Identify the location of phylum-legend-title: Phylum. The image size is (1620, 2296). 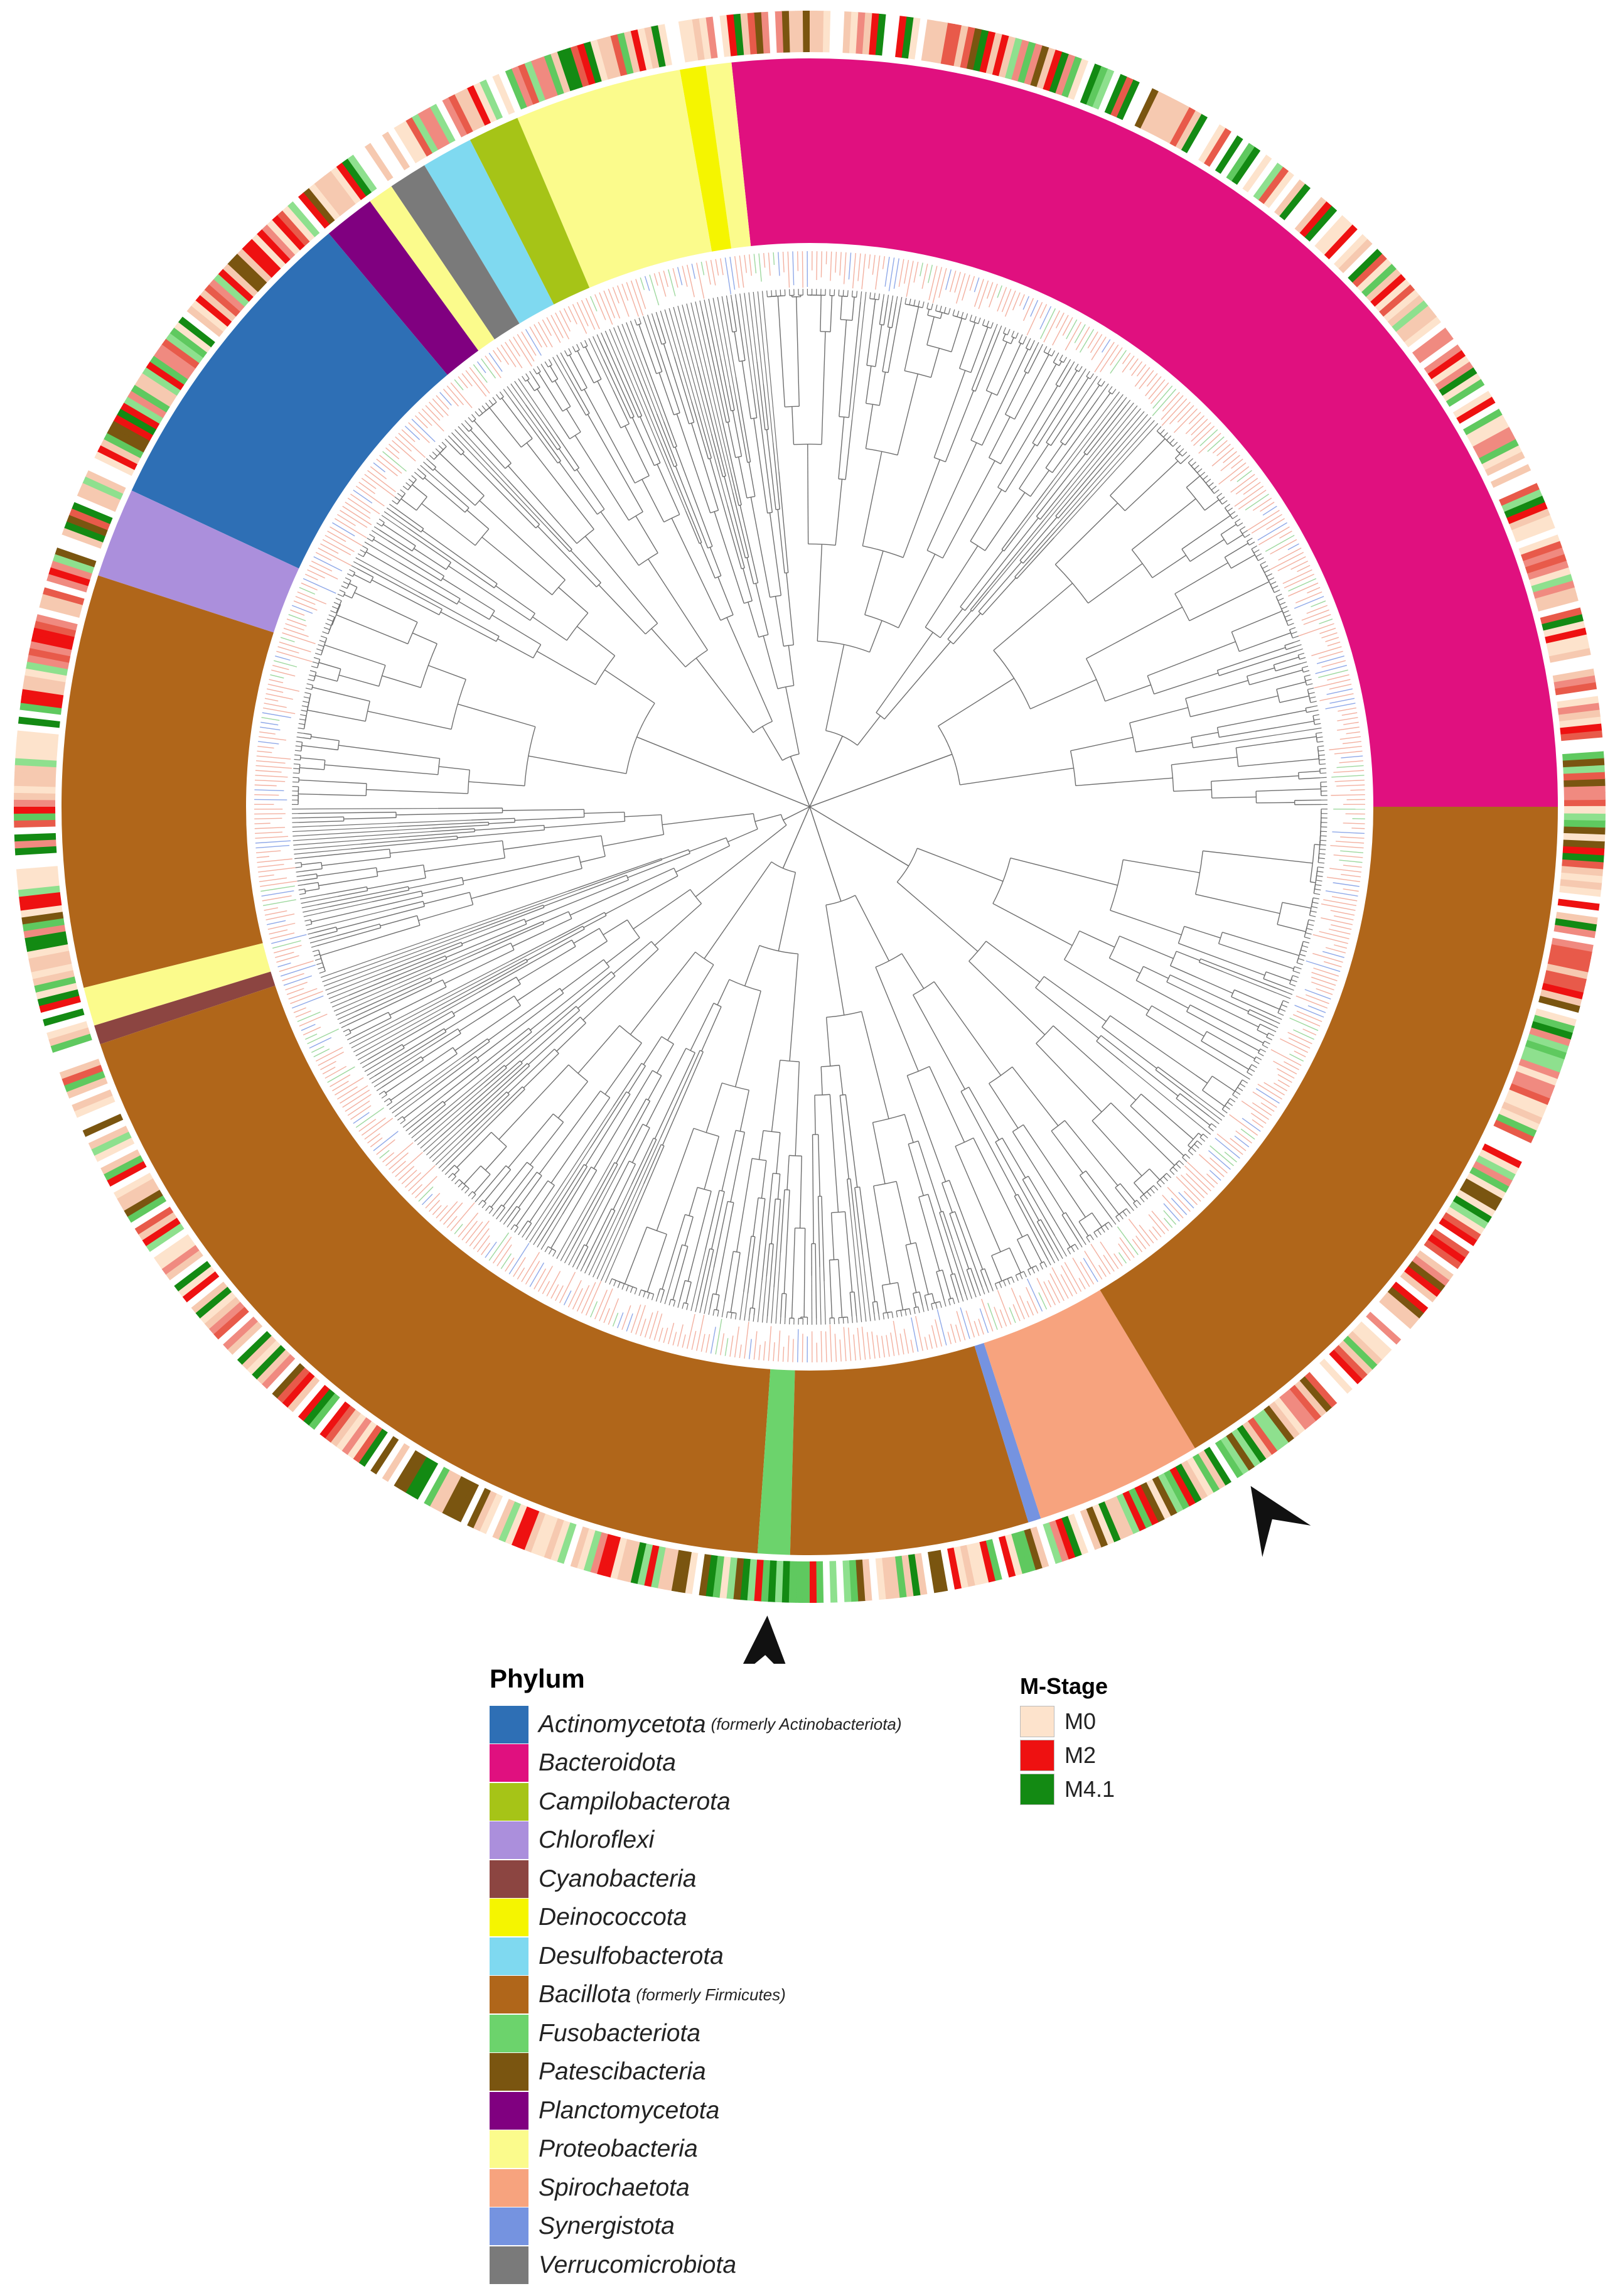
(537, 1679).